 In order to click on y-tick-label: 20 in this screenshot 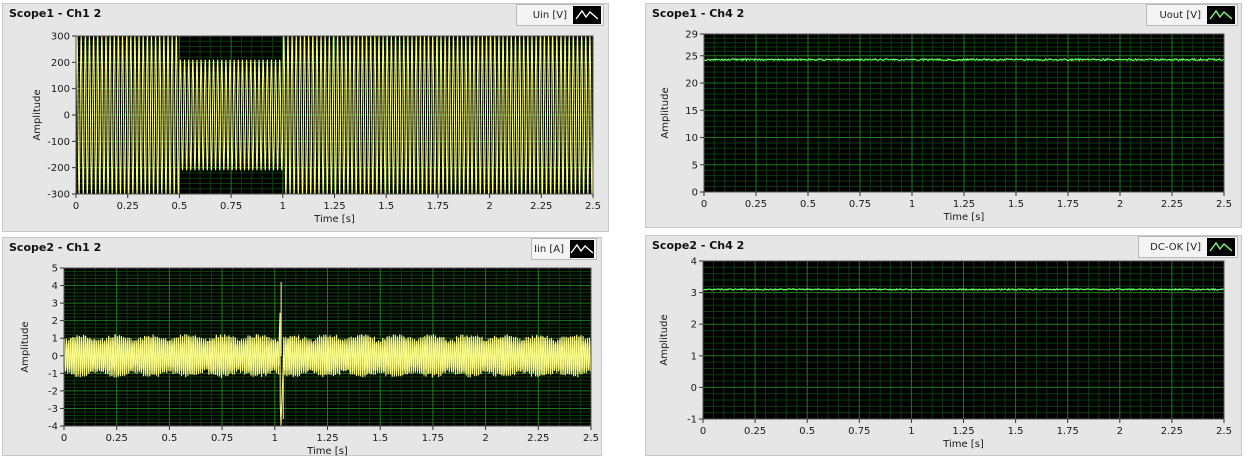, I will do `click(691, 84)`.